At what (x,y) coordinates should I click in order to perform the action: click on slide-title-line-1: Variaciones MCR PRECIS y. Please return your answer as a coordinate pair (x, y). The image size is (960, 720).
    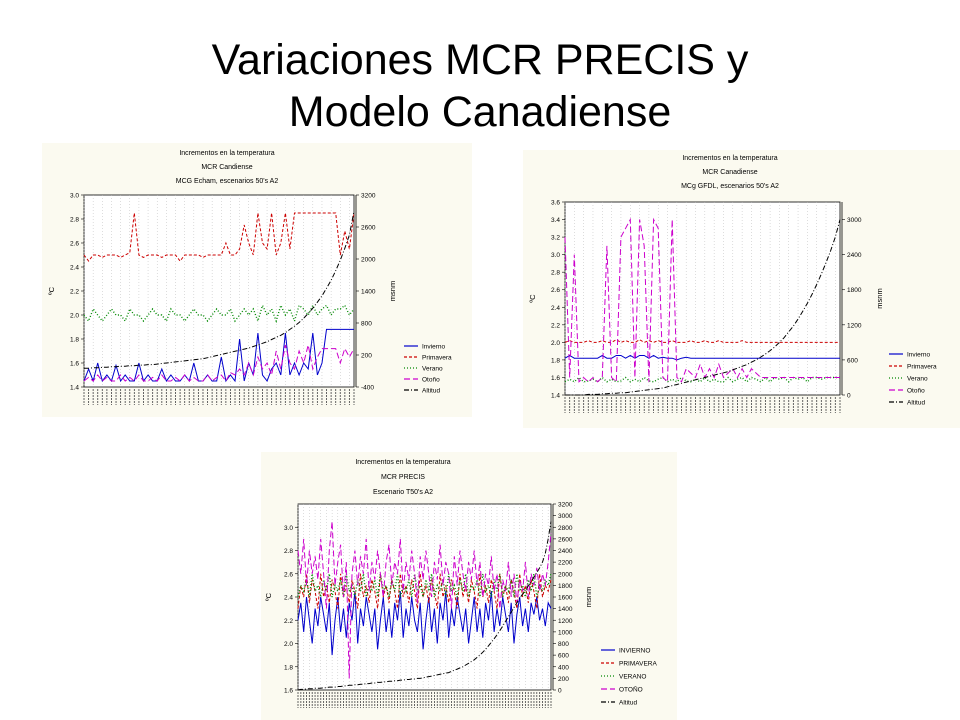
    Looking at the image, I should click on (480, 60).